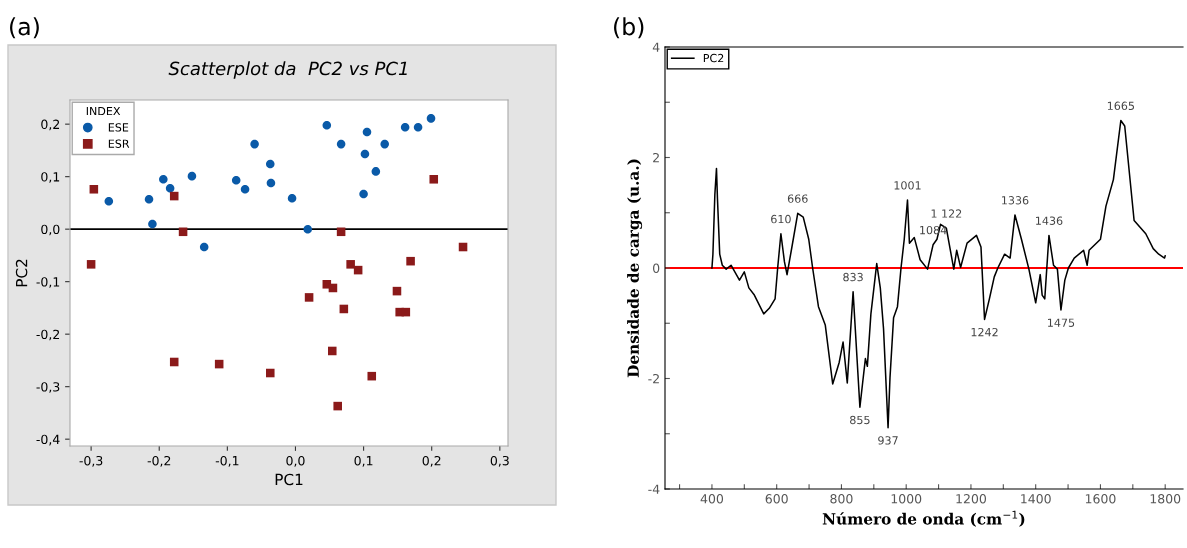  I want to click on y-axis-title: PC2, so click(21, 273).